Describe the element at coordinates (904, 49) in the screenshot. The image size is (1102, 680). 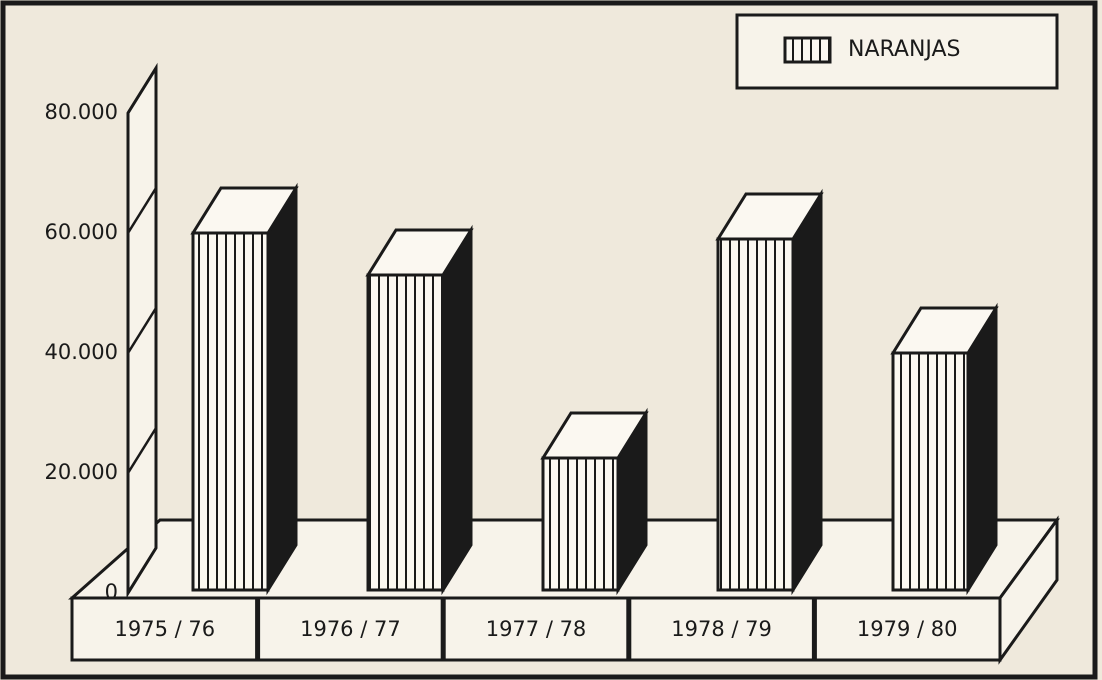
I see `legend-label: NARANJAS` at that location.